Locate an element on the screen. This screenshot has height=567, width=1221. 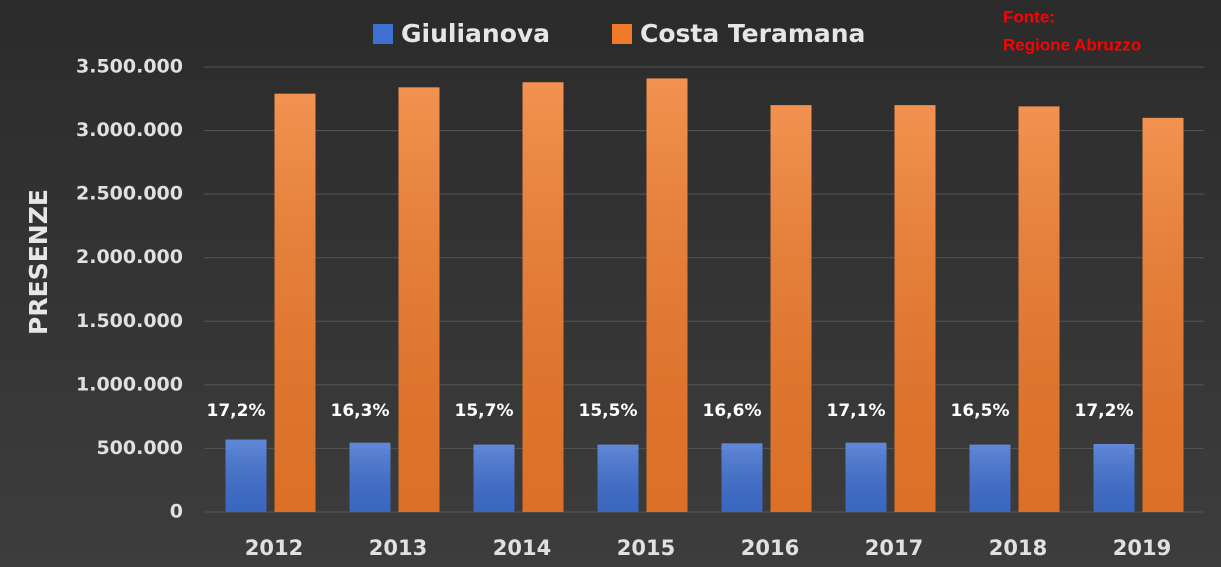
y-tick-label: 2.000.000 is located at coordinates (129, 257).